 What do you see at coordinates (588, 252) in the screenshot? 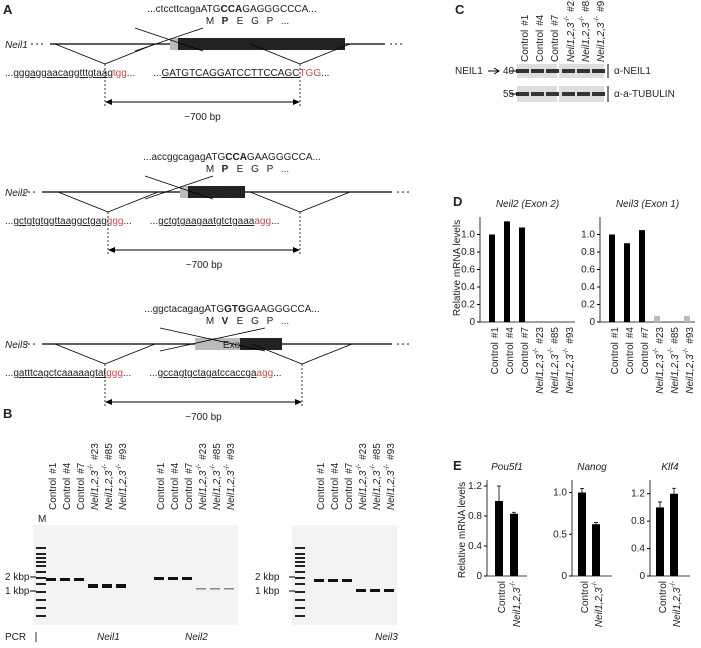
I see `y-tick-label: 0.8` at bounding box center [588, 252].